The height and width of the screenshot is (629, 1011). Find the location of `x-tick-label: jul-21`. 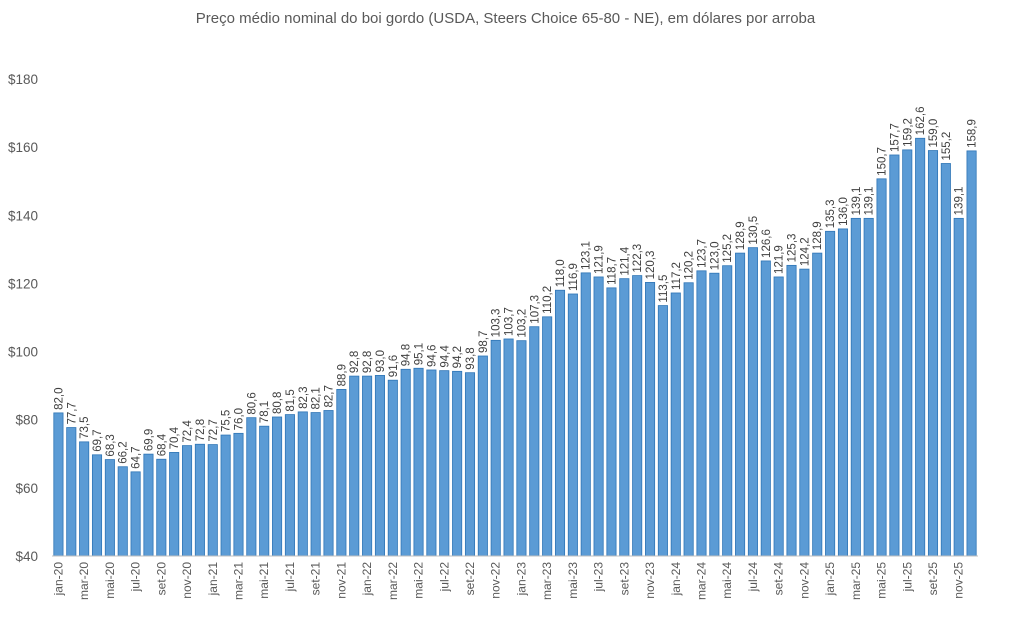

x-tick-label: jul-21 is located at coordinates (290, 577).